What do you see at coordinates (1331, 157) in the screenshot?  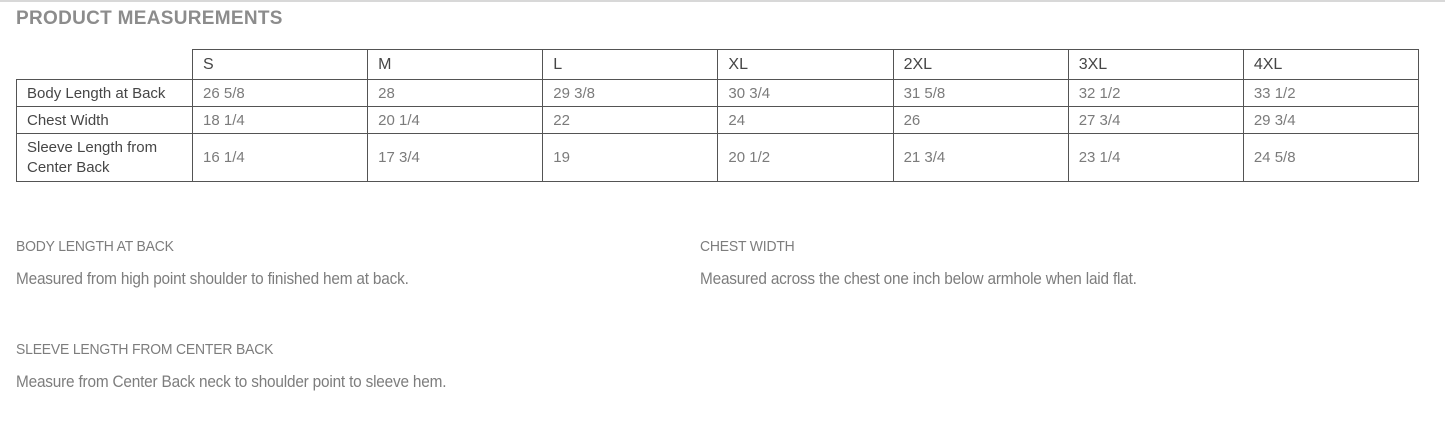 I see `measurement-cell: 24 5/8` at bounding box center [1331, 157].